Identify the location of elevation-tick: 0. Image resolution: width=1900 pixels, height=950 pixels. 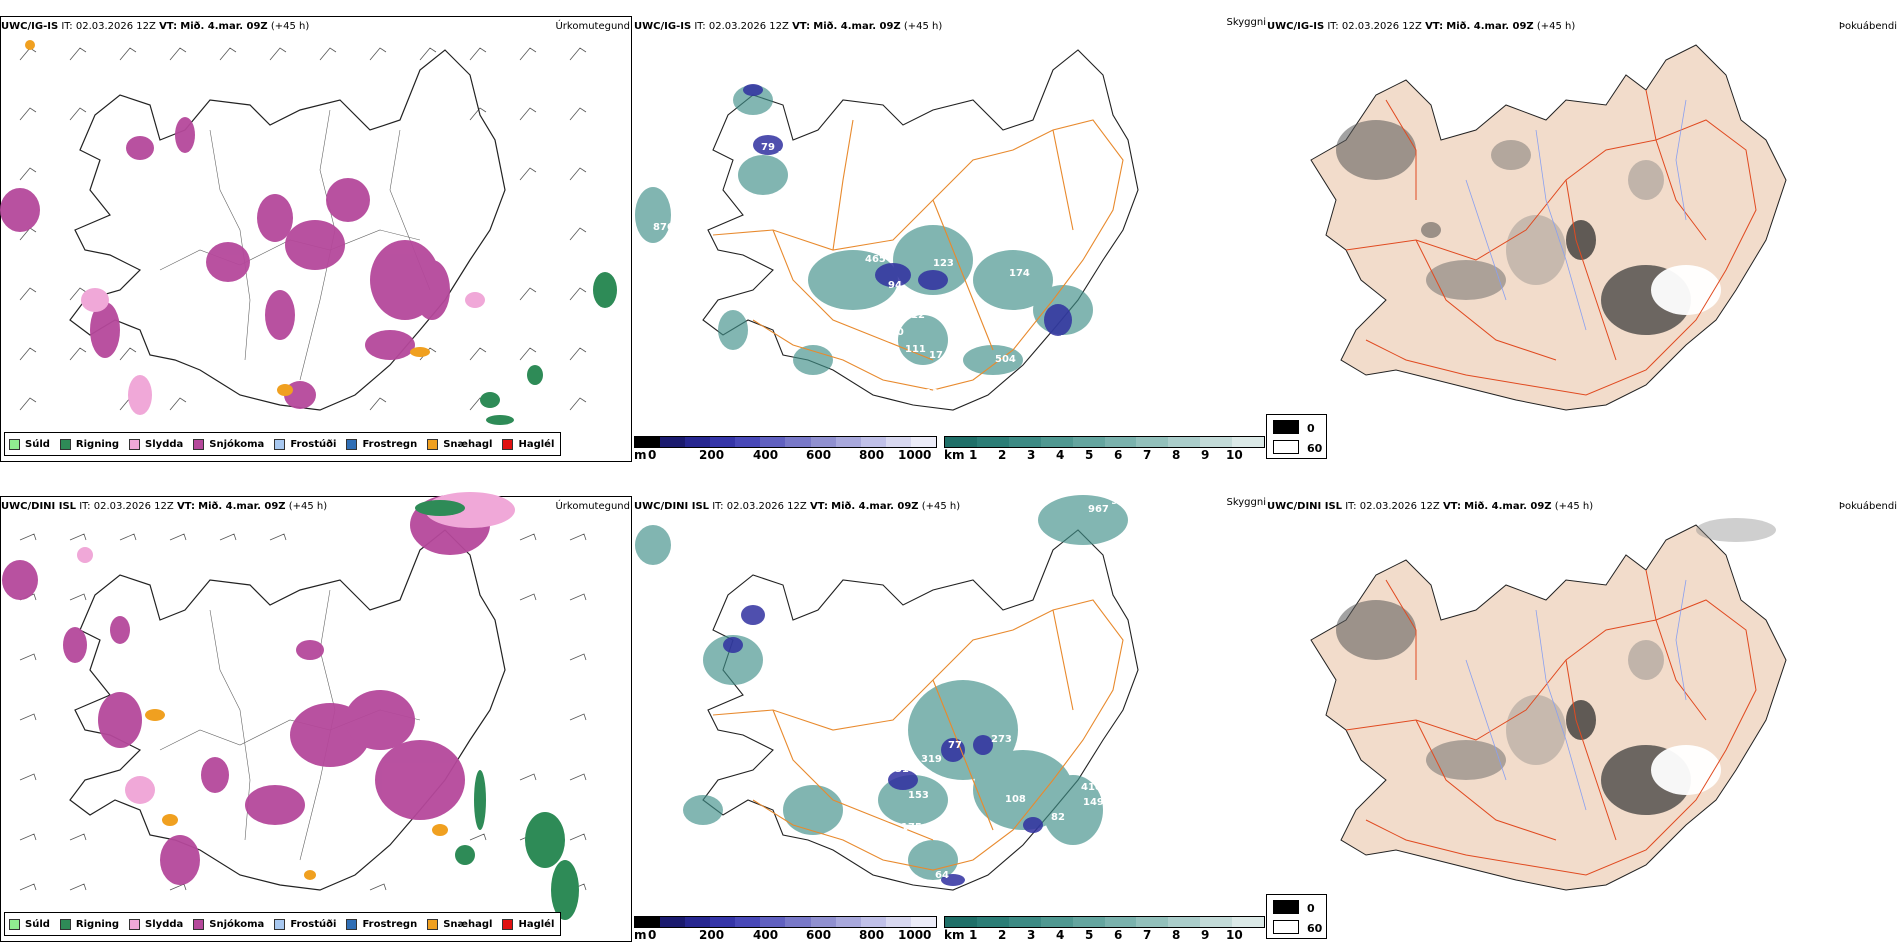
(652, 455).